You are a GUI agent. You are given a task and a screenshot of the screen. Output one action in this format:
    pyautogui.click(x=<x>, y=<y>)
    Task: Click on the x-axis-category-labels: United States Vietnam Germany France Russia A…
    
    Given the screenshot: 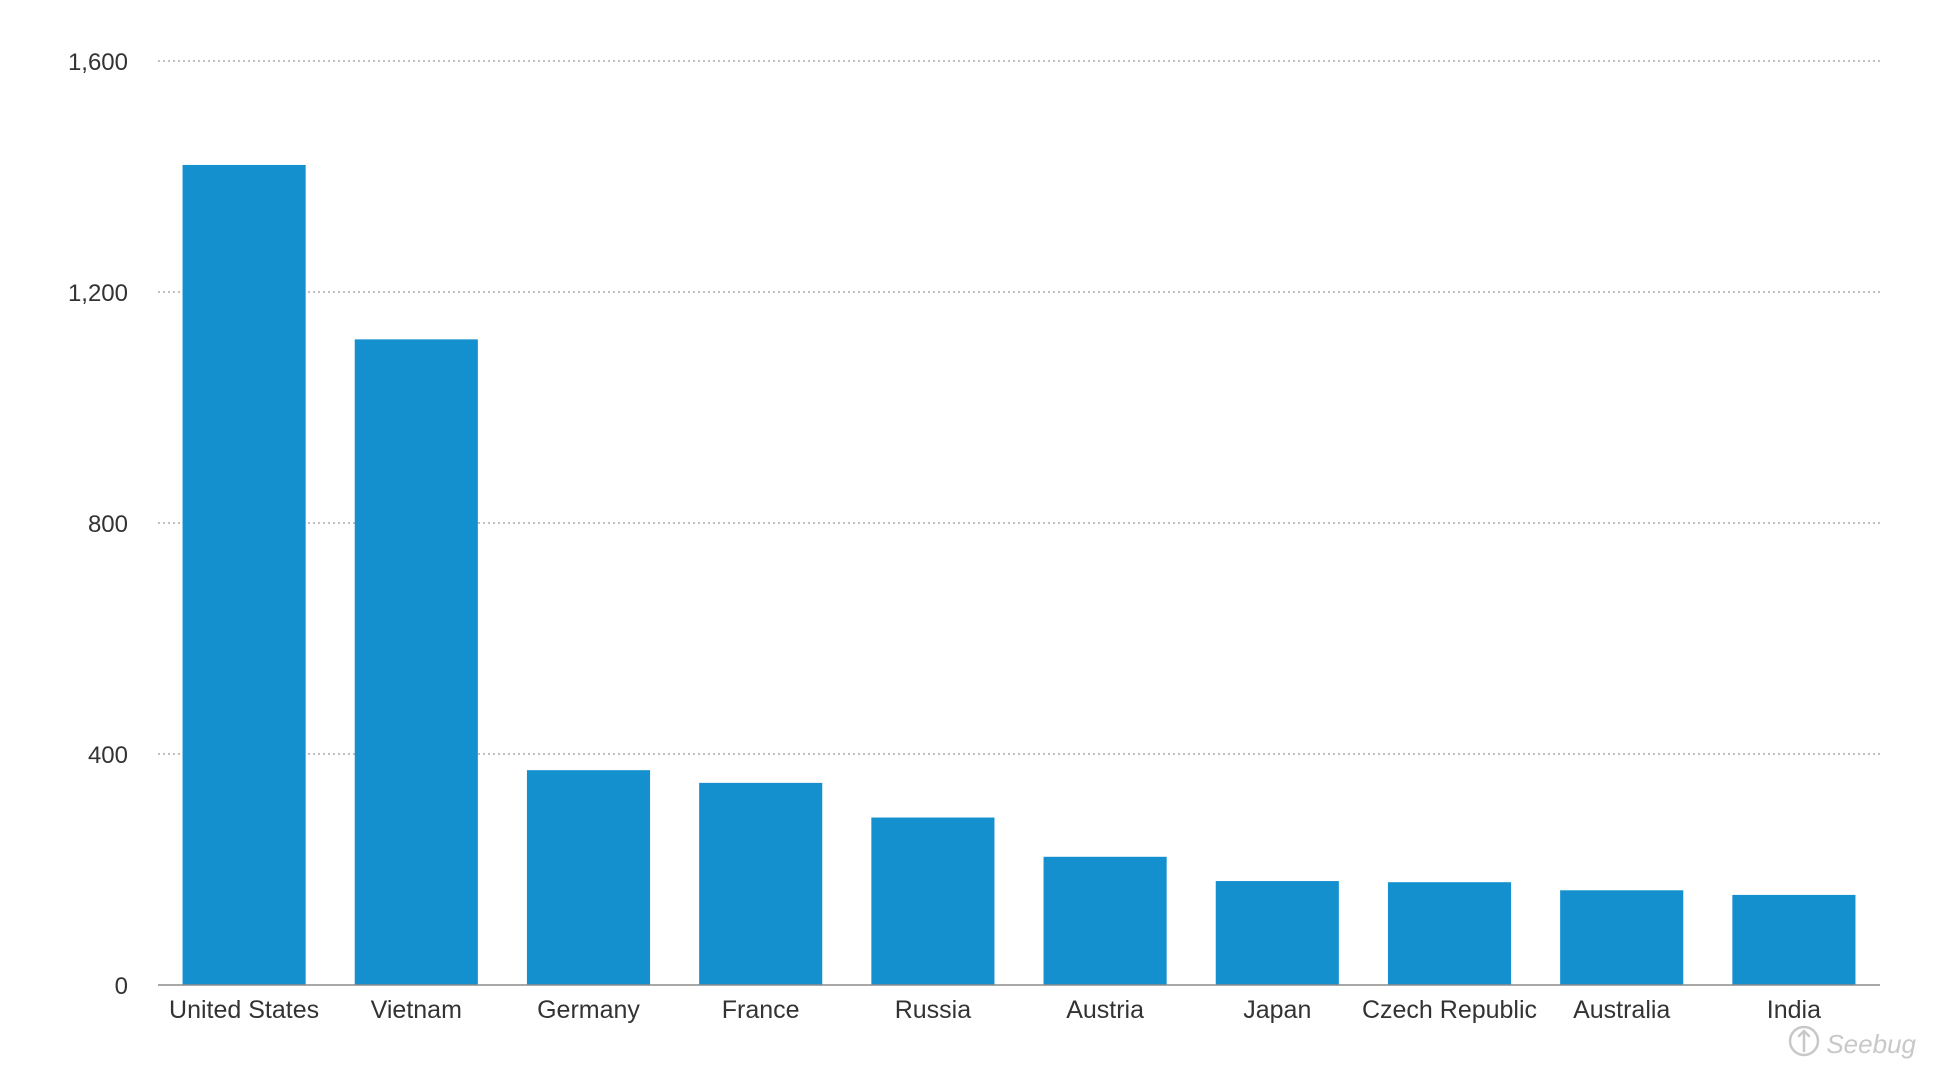 What is the action you would take?
    pyautogui.click(x=995, y=1010)
    